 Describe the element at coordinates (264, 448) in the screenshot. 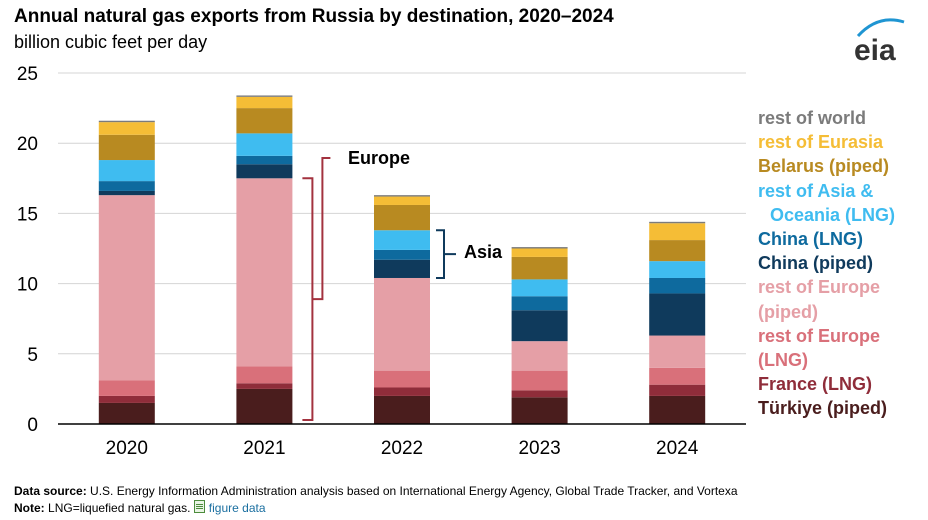

I see `x-tick-label: 2021` at that location.